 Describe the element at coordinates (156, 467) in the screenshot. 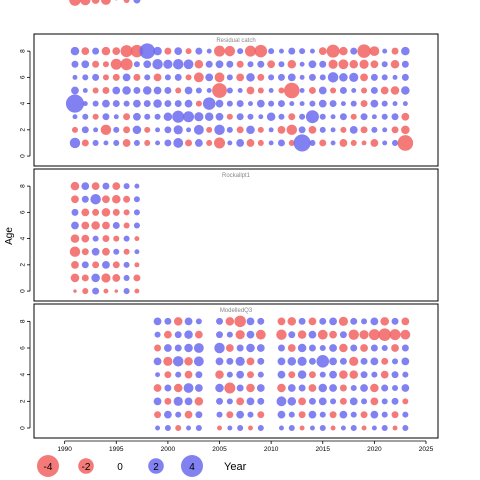

I see `legend-label: 2` at that location.